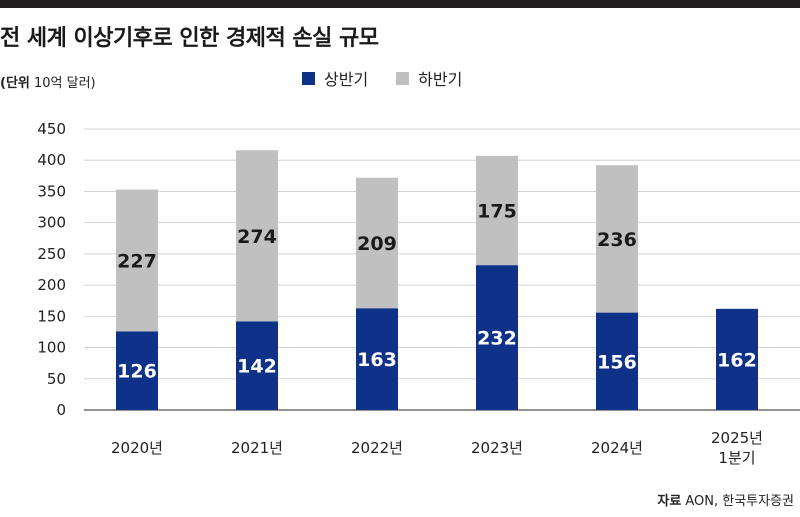 The width and height of the screenshot is (800, 517). I want to click on y-tick-label-250: 250, so click(51, 254).